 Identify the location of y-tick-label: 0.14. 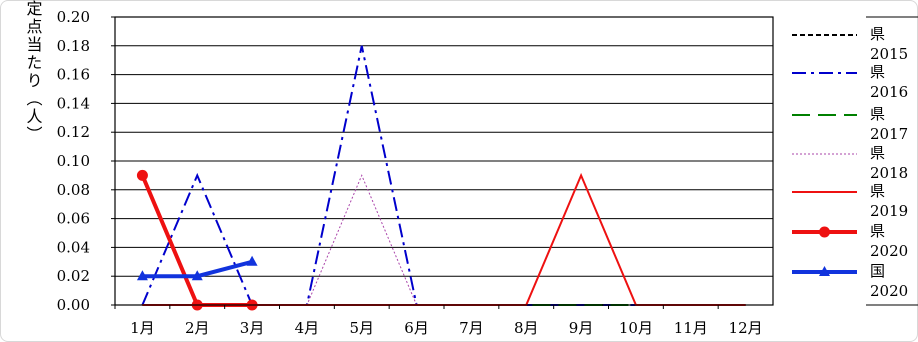
(73, 103).